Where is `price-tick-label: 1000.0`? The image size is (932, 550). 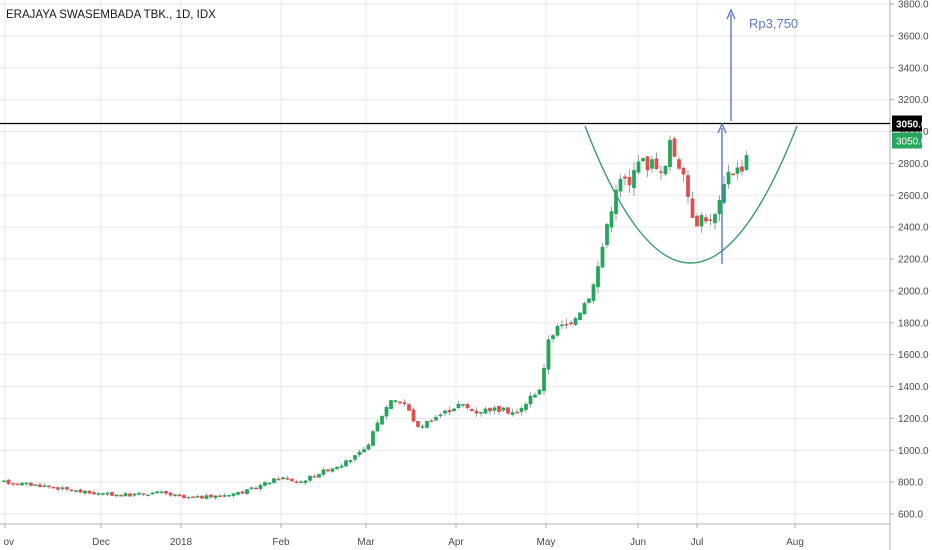
price-tick-label: 1000.0 is located at coordinates (913, 451).